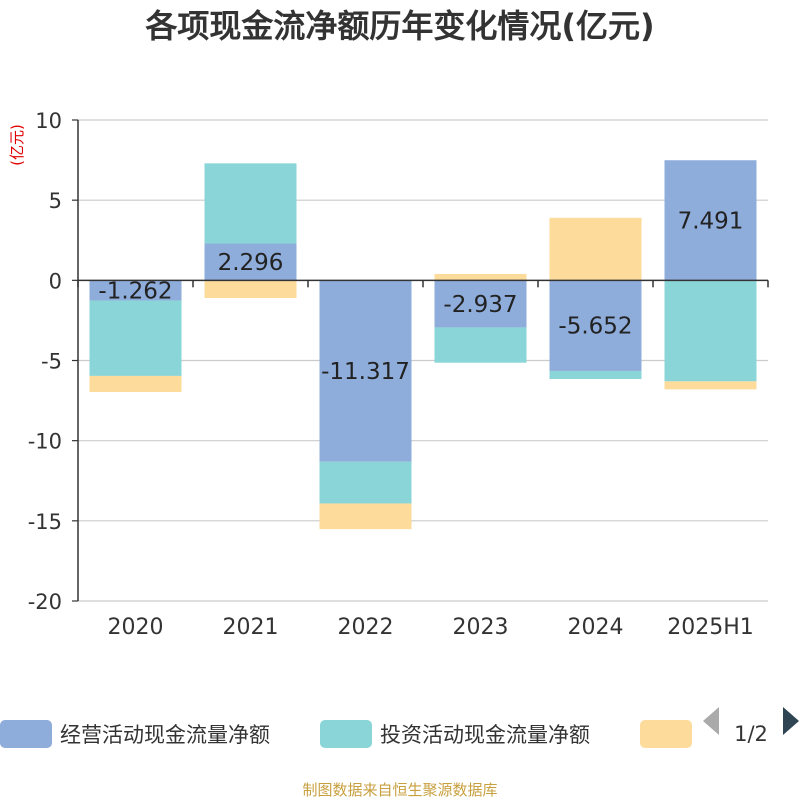 This screenshot has height=800, width=800. Describe the element at coordinates (251, 627) in the screenshot. I see `x-tick-label: 2021` at that location.